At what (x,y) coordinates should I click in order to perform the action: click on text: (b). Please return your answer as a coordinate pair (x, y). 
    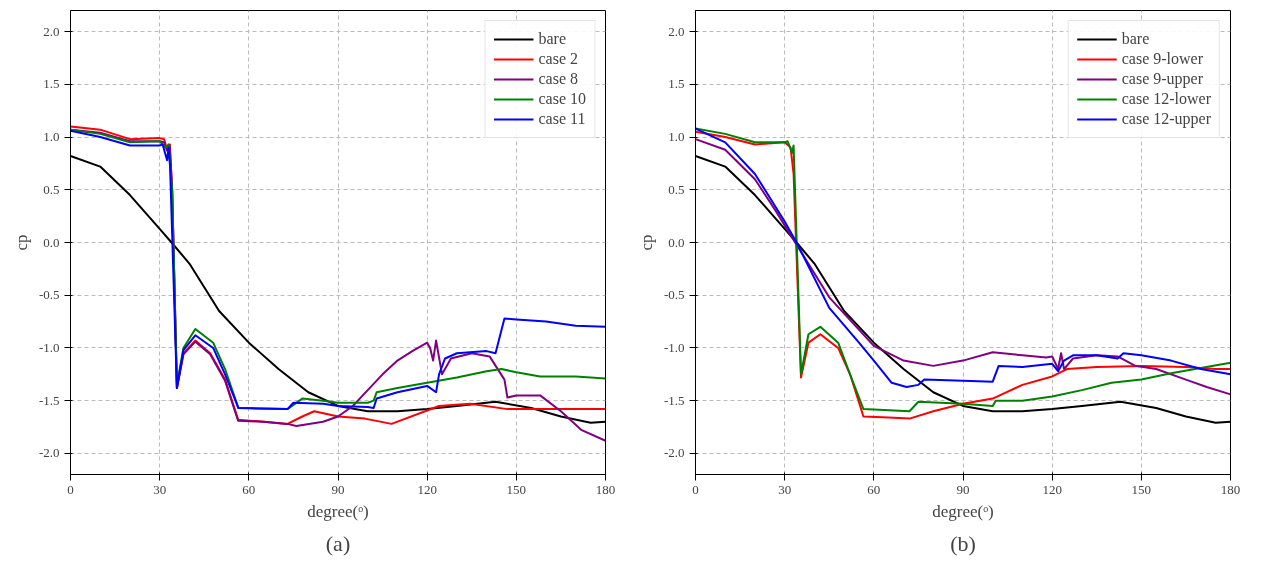
    Looking at the image, I should click on (963, 543).